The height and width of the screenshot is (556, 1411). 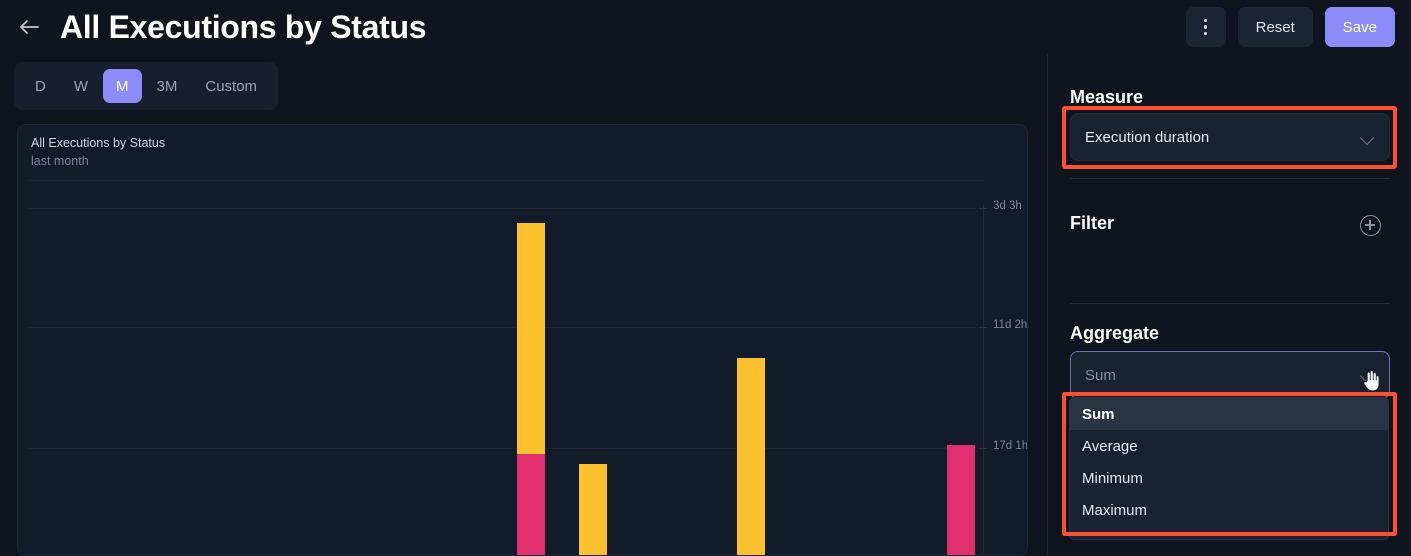 I want to click on y-axis-tick-label: 3d 3h, so click(x=1007, y=206).